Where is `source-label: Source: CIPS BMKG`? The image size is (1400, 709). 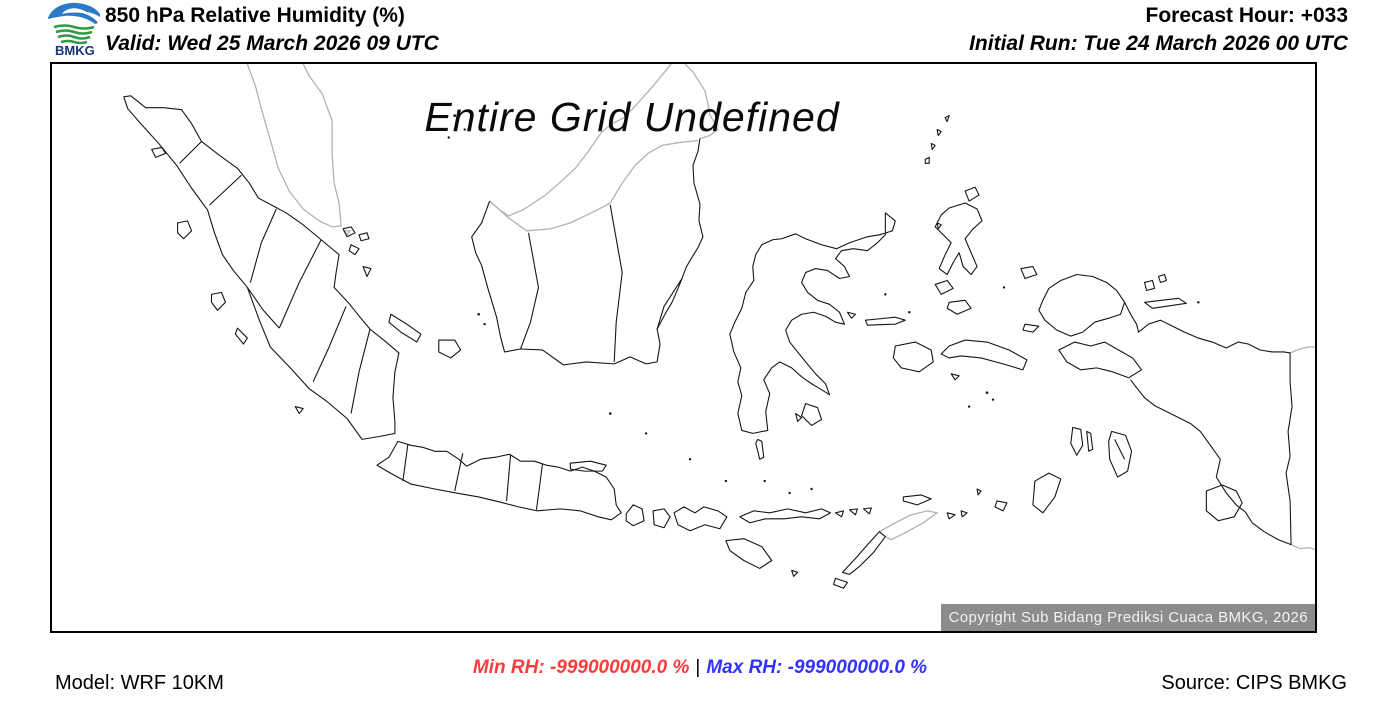 source-label: Source: CIPS BMKG is located at coordinates (1254, 683).